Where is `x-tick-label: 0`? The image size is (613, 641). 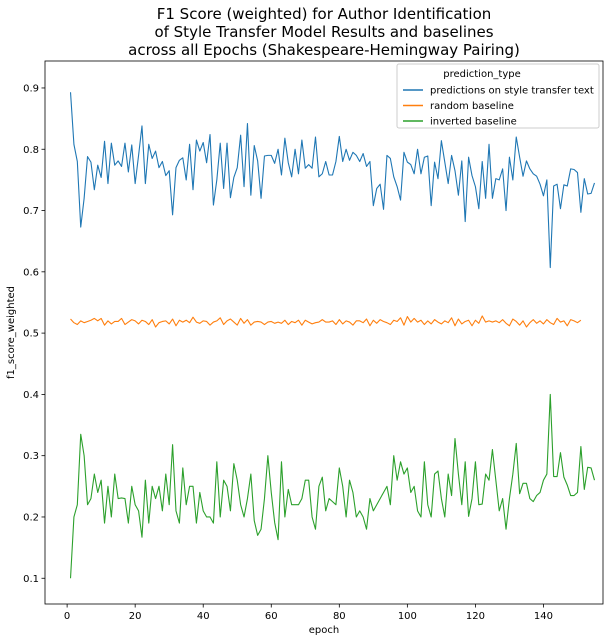
x-tick-label: 0 is located at coordinates (67, 616).